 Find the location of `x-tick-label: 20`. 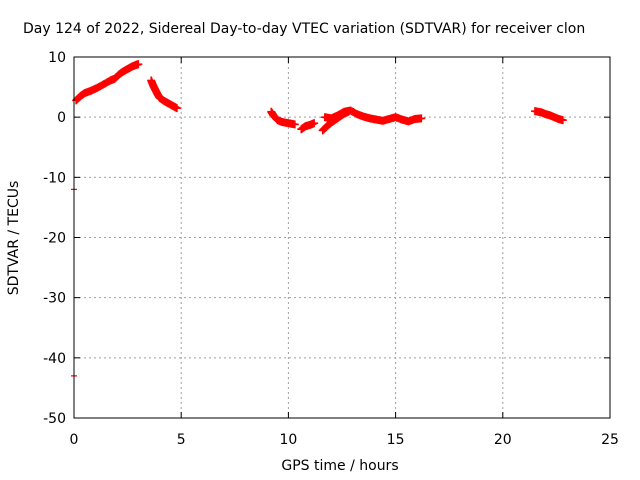

x-tick-label: 20 is located at coordinates (503, 440).